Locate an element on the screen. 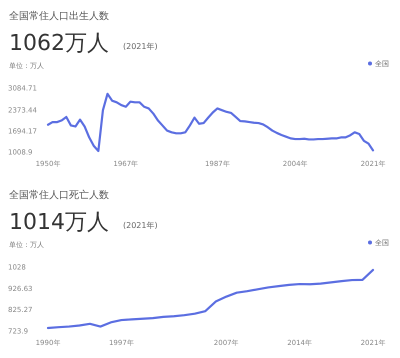 Image resolution: width=400 pixels, height=358 pixels. chart-subtitle: 1062万人 is located at coordinates (59, 43).